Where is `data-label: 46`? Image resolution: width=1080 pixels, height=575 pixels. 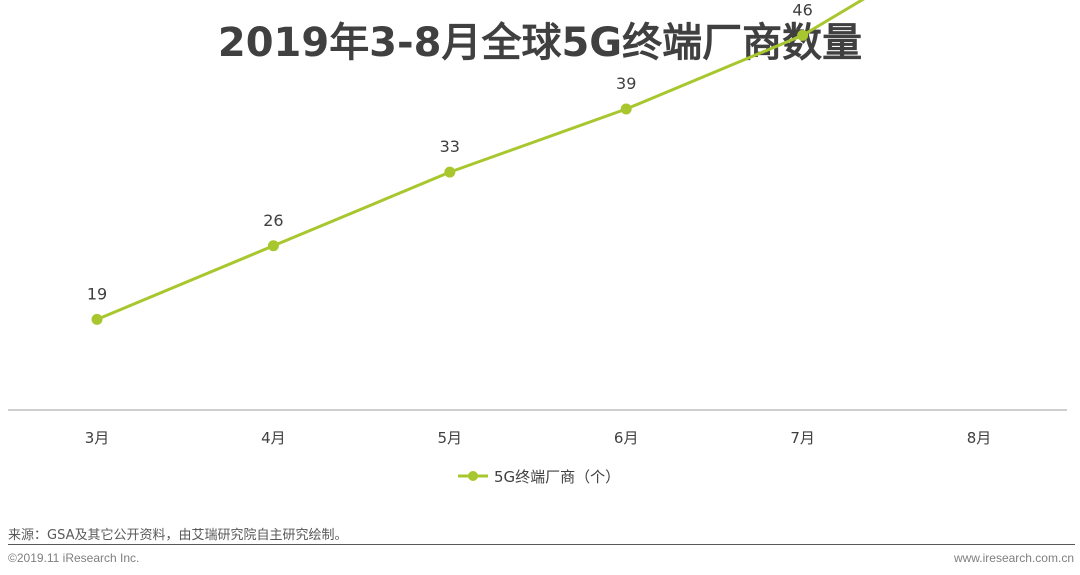
data-label: 46 is located at coordinates (802, 9).